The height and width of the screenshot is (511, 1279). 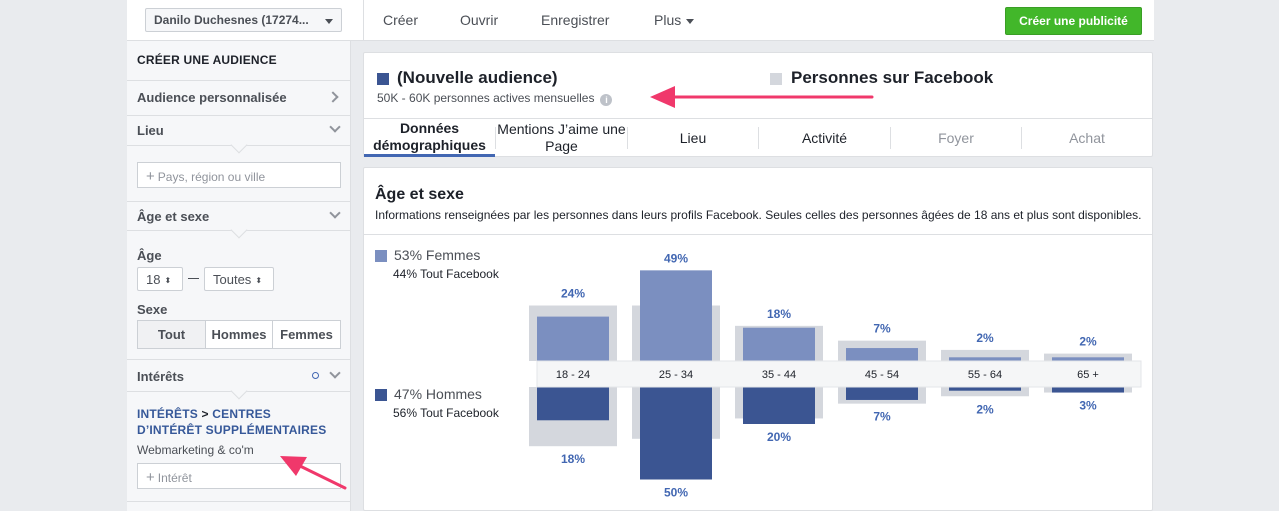 I want to click on age-min-select: 18 ⬍, so click(x=160, y=279).